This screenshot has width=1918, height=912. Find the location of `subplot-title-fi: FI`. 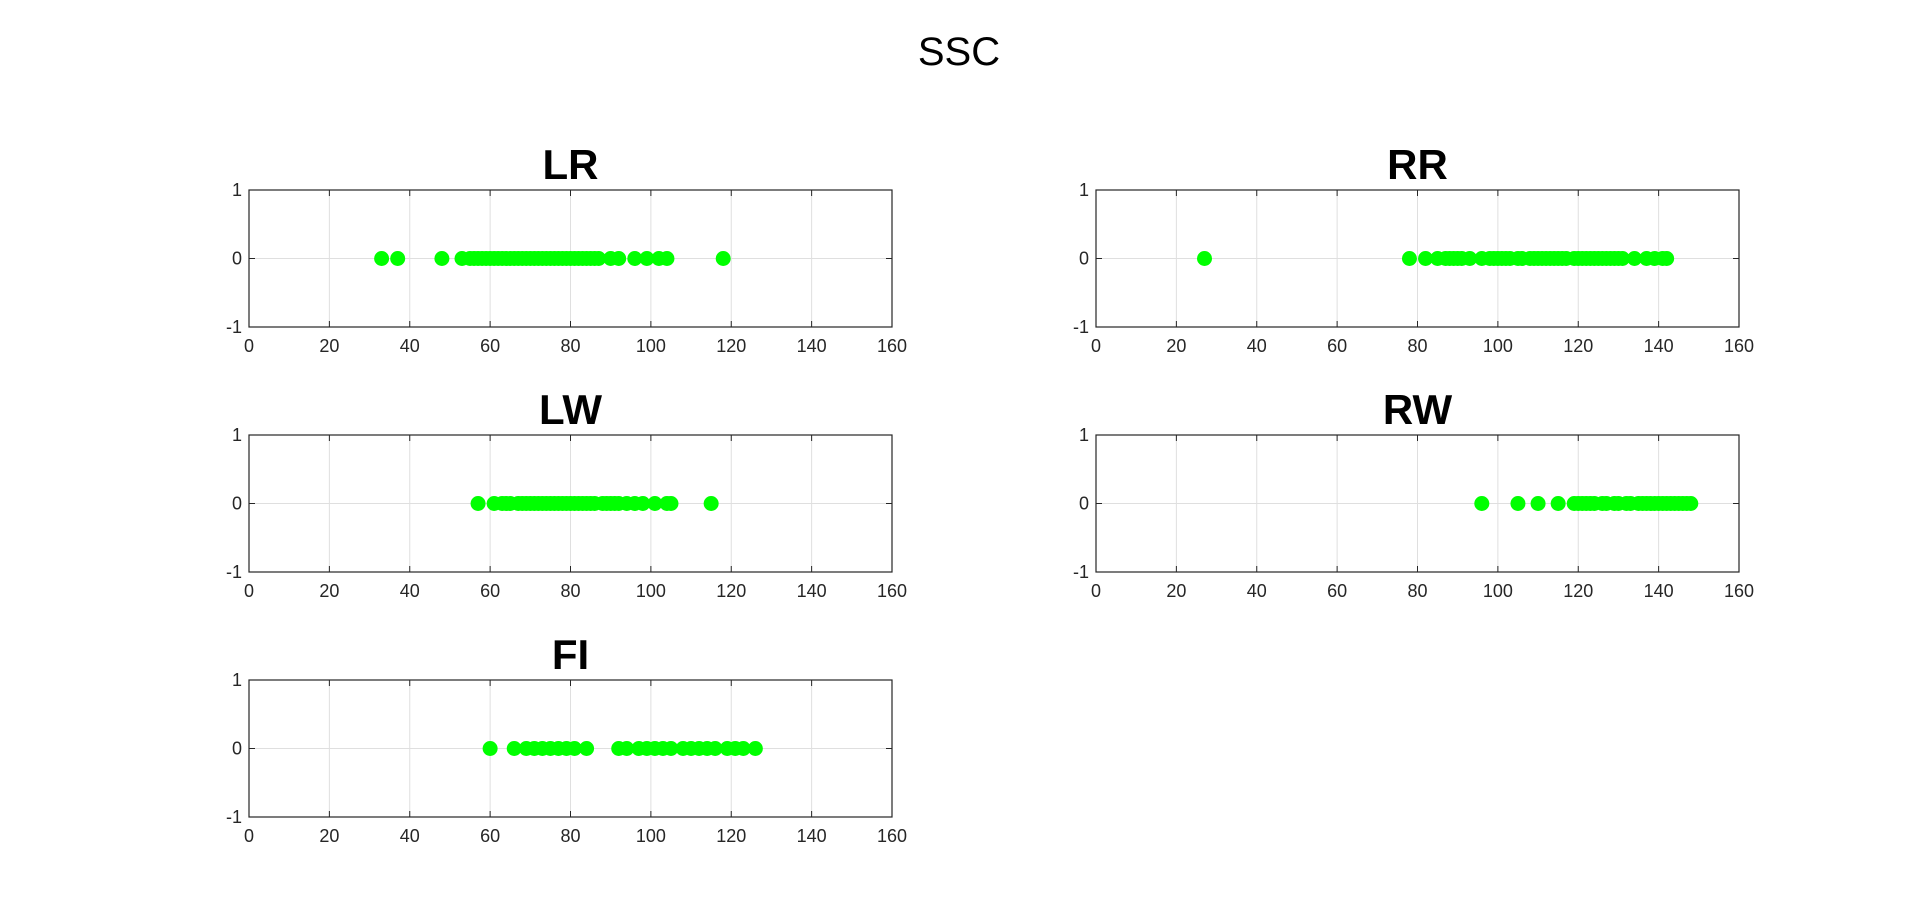

subplot-title-fi: FI is located at coordinates (570, 654).